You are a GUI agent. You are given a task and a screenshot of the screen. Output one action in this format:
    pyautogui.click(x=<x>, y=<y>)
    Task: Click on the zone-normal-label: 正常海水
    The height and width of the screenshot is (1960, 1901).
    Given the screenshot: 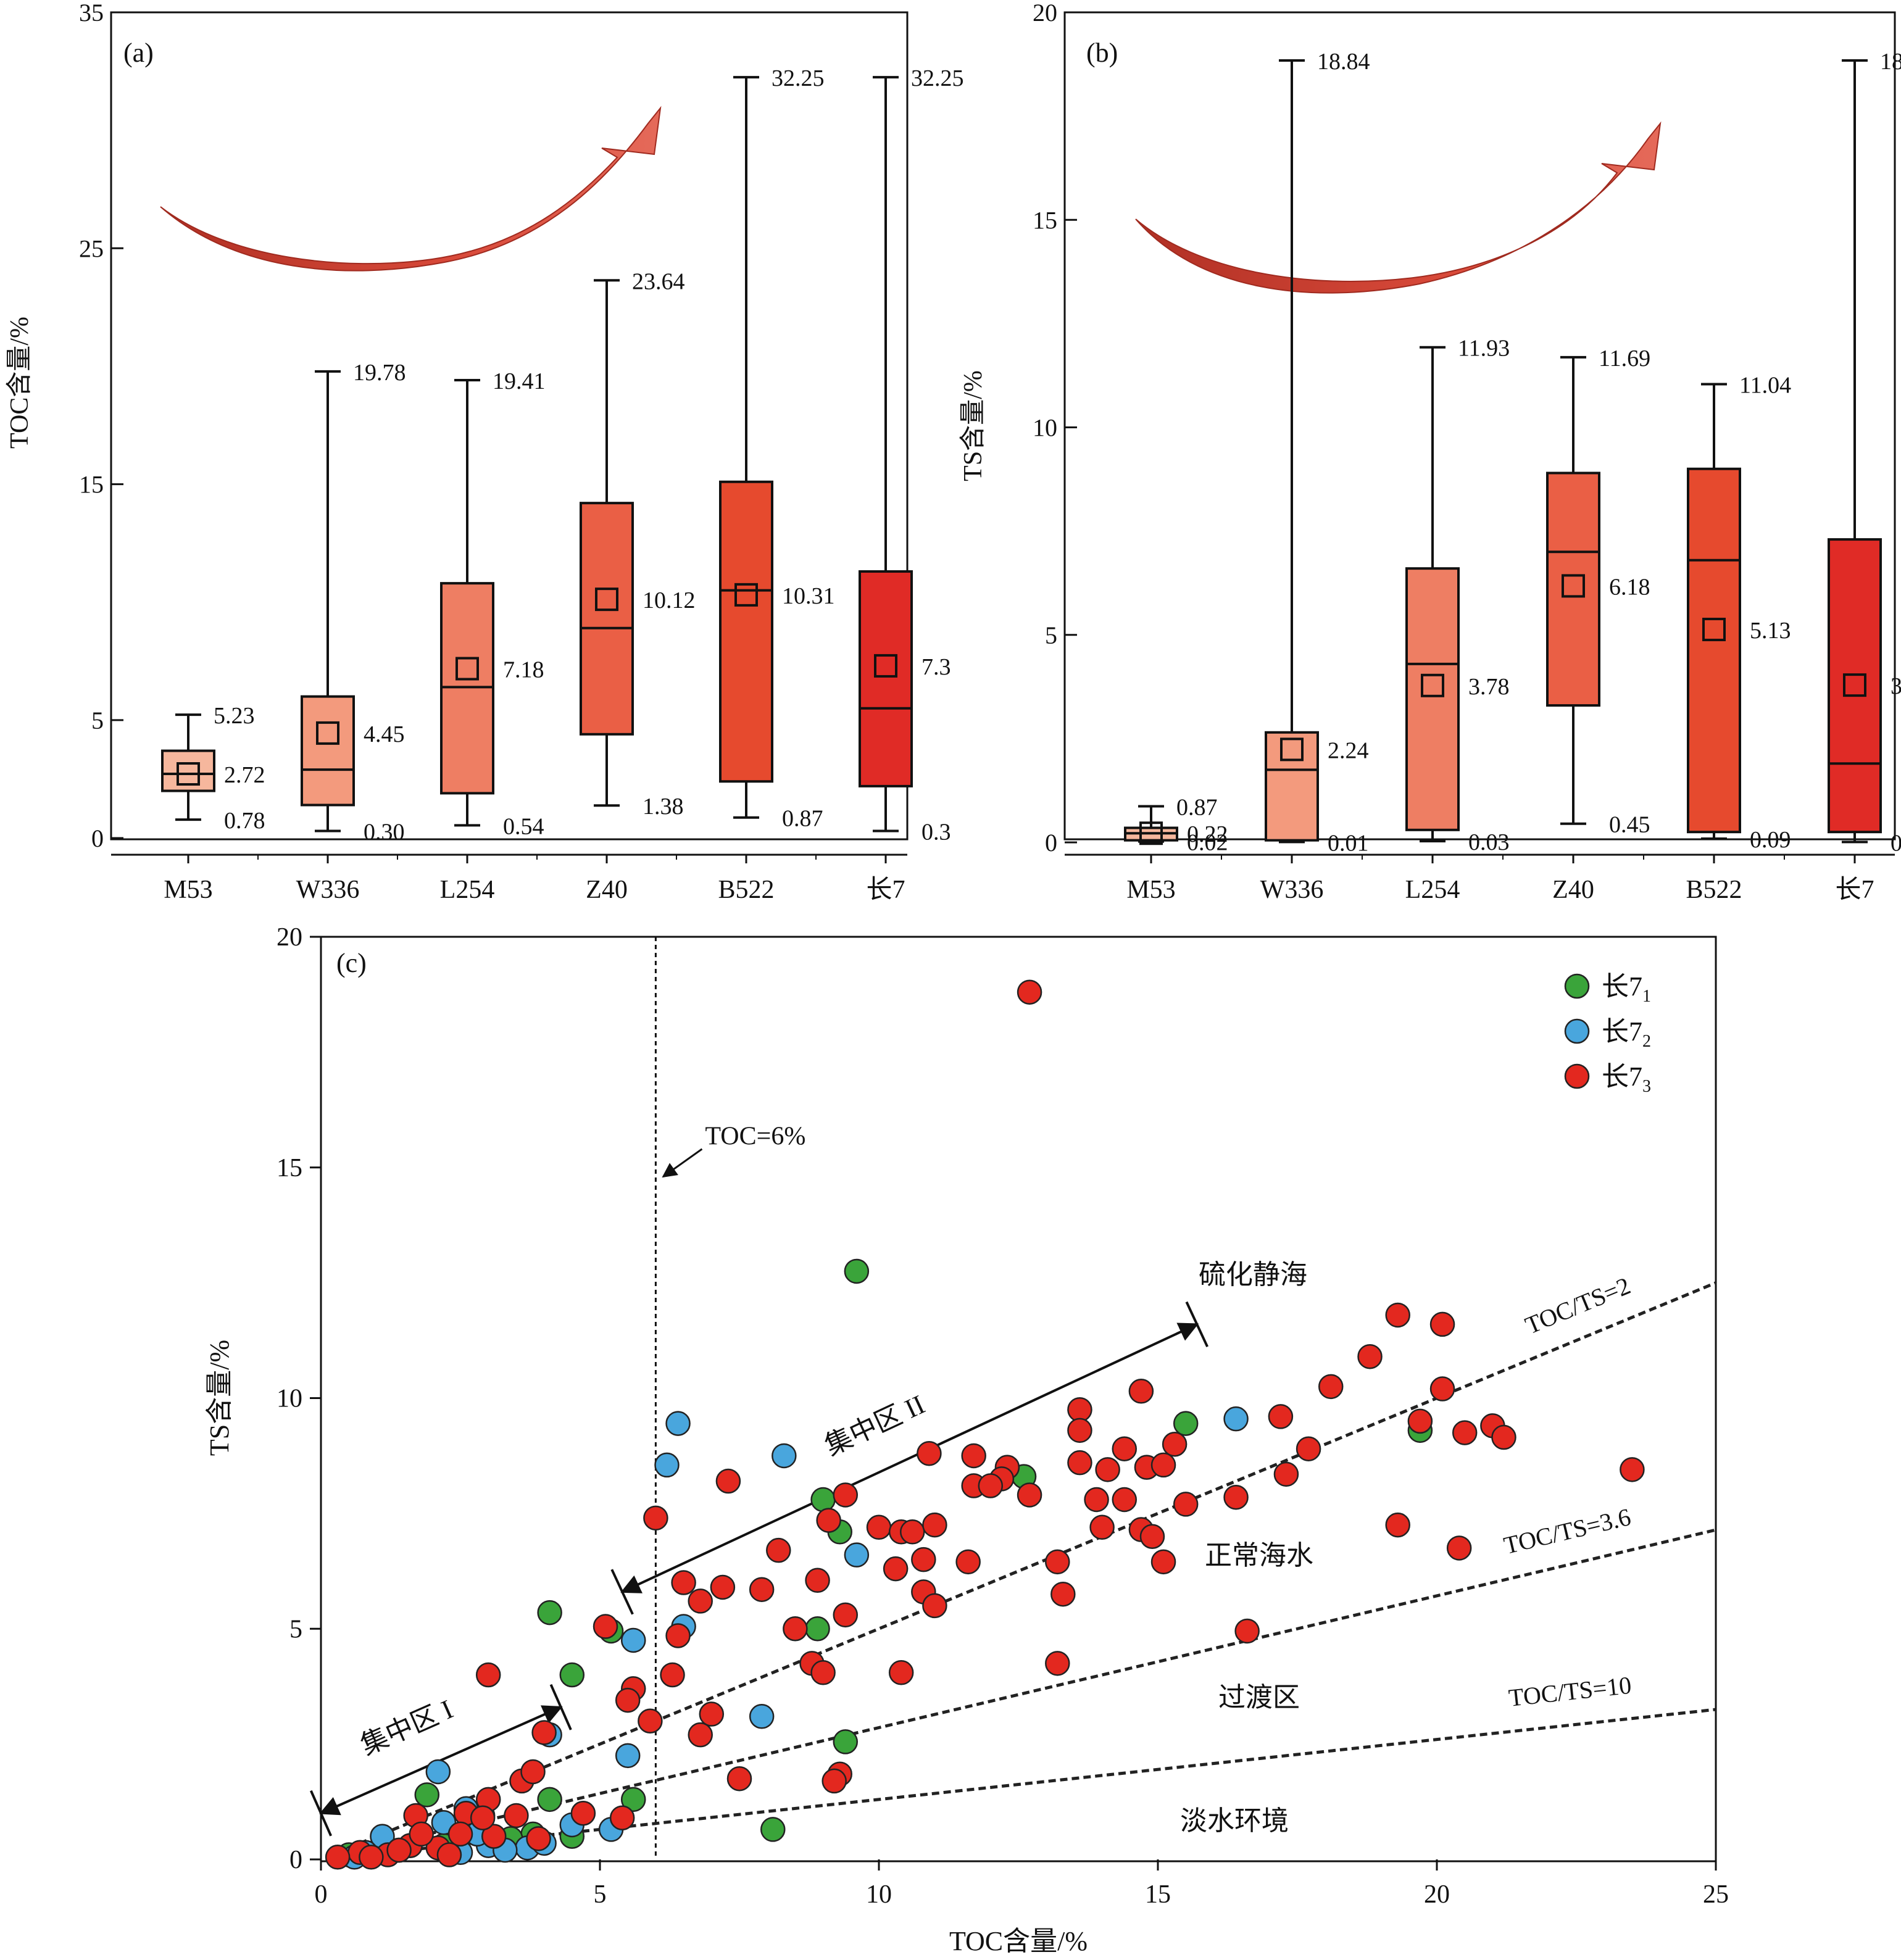 What is the action you would take?
    pyautogui.click(x=1259, y=1555)
    